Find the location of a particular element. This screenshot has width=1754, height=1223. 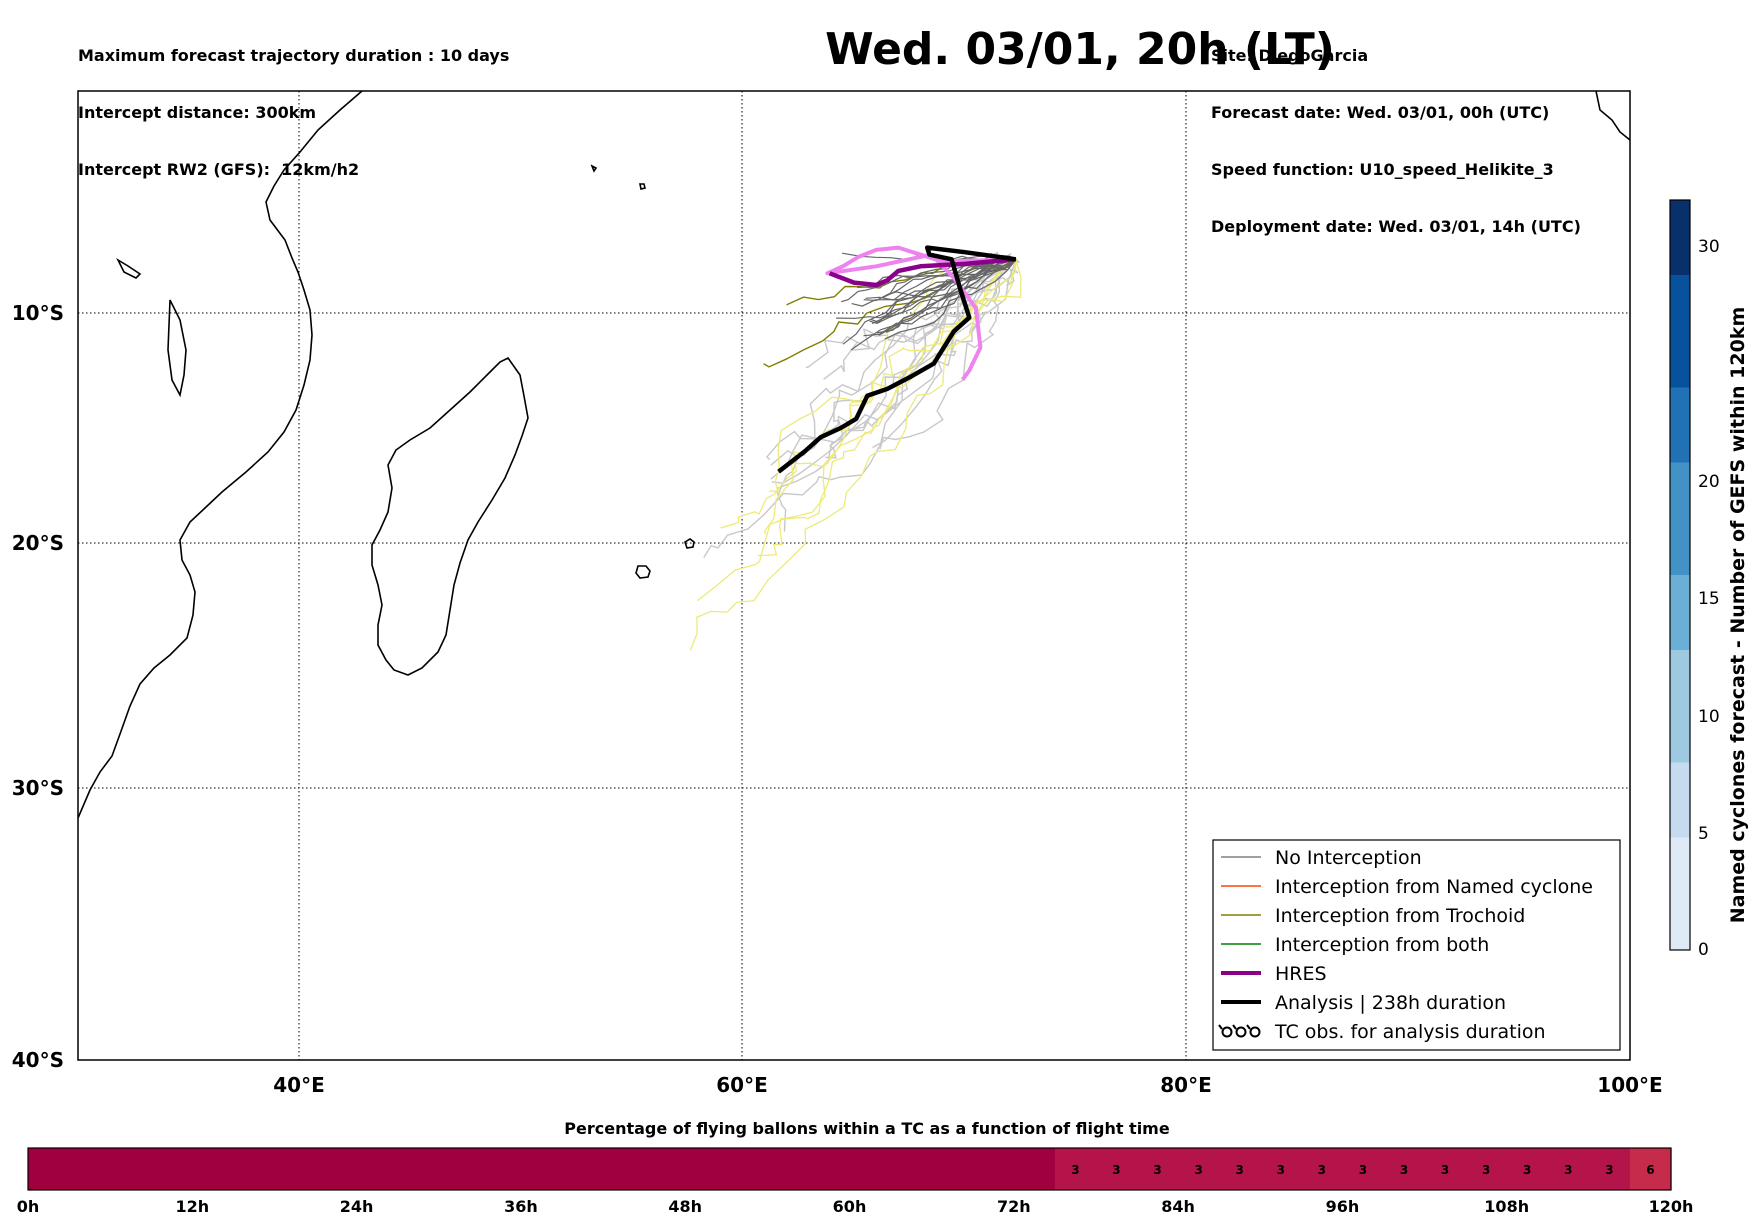

legend-box is located at coordinates (1416, 945).